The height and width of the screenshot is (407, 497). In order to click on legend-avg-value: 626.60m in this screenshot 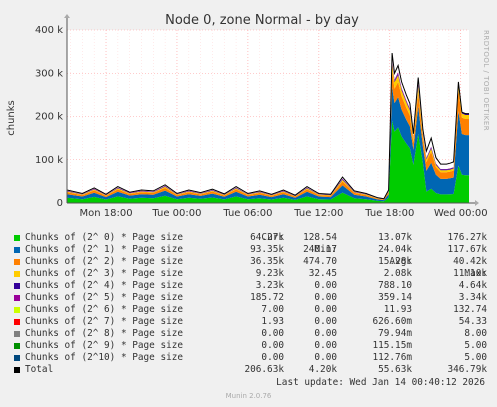, I will do `click(392, 321)`.